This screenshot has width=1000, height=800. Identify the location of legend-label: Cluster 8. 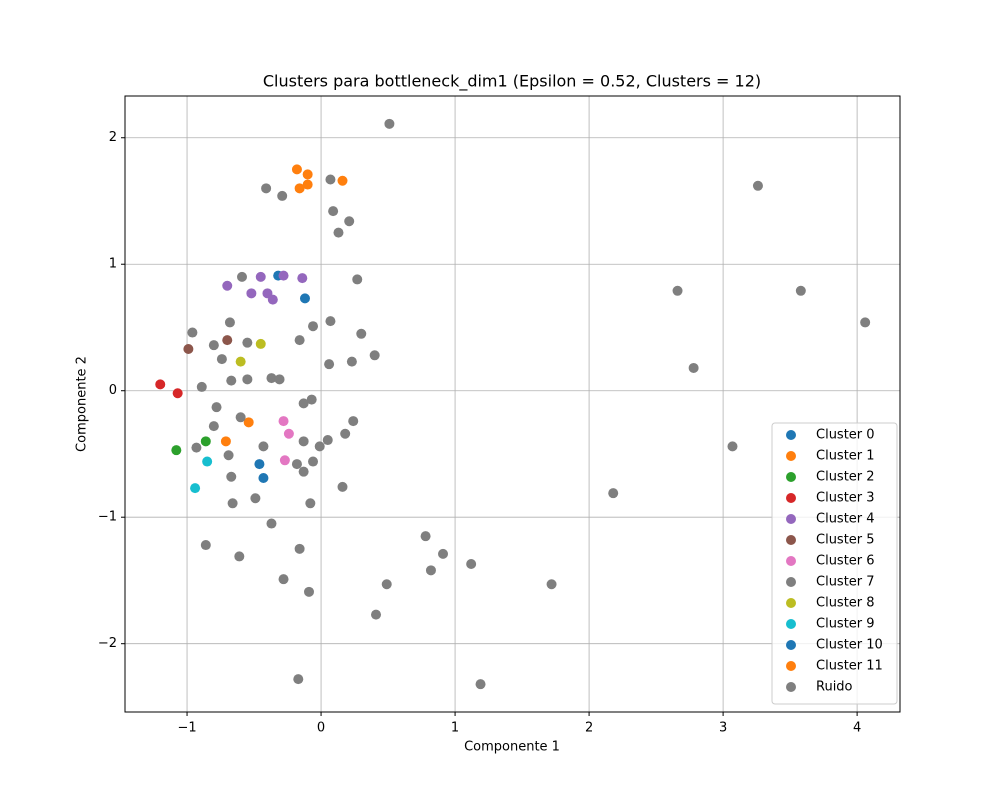
(845, 603).